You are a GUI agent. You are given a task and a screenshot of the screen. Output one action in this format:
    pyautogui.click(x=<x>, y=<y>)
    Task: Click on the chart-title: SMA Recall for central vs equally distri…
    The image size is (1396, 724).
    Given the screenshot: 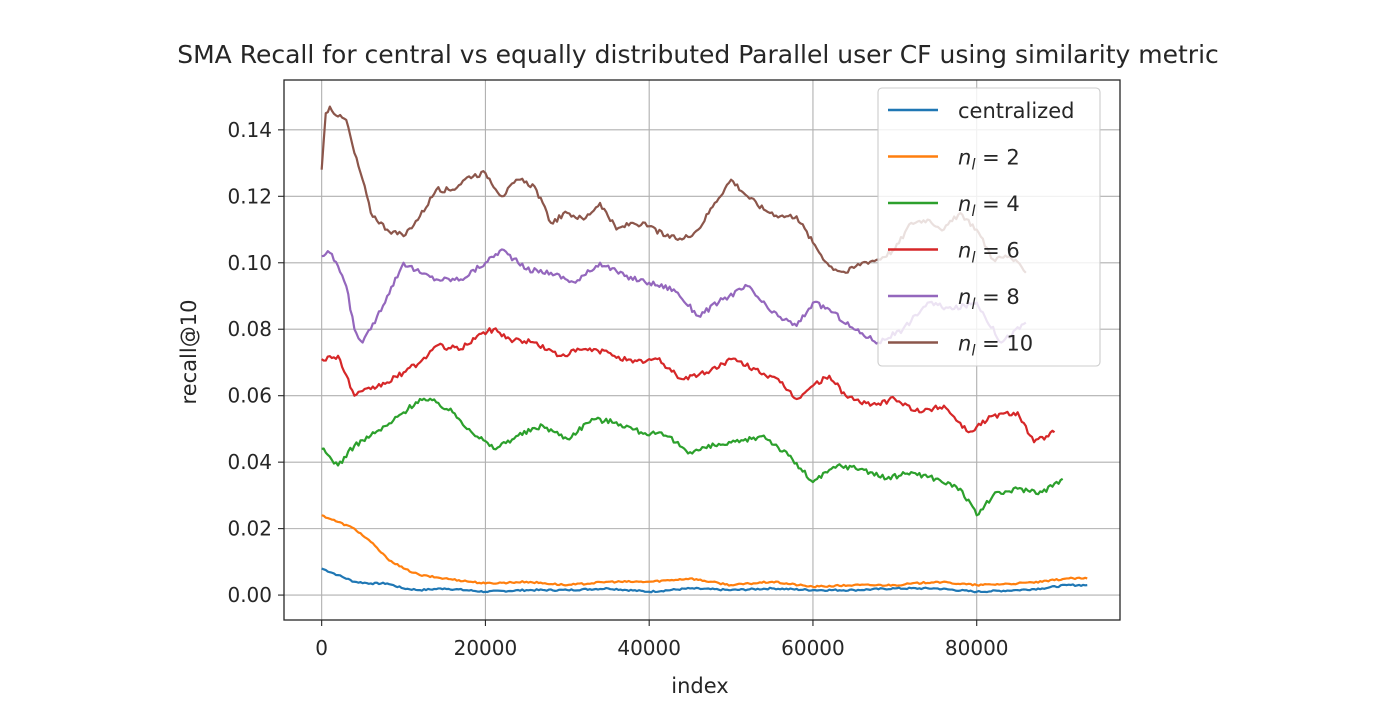 What is the action you would take?
    pyautogui.click(x=698, y=54)
    